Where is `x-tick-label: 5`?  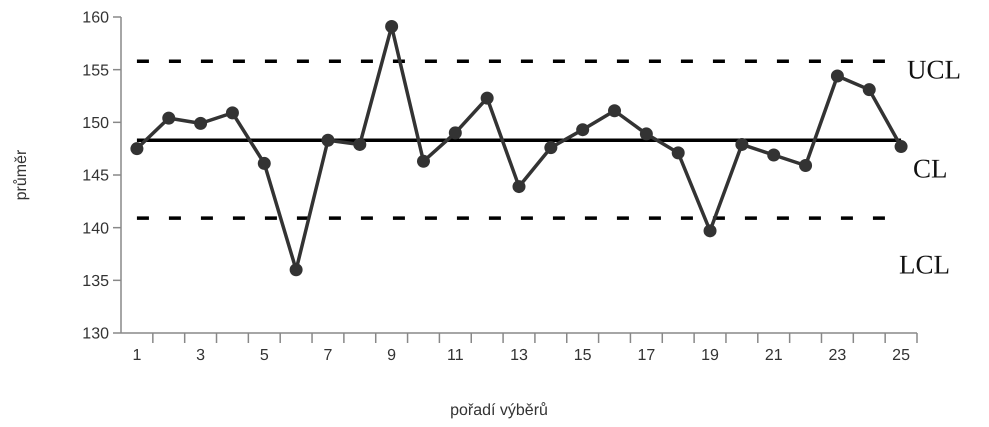
x-tick-label: 5 is located at coordinates (264, 355).